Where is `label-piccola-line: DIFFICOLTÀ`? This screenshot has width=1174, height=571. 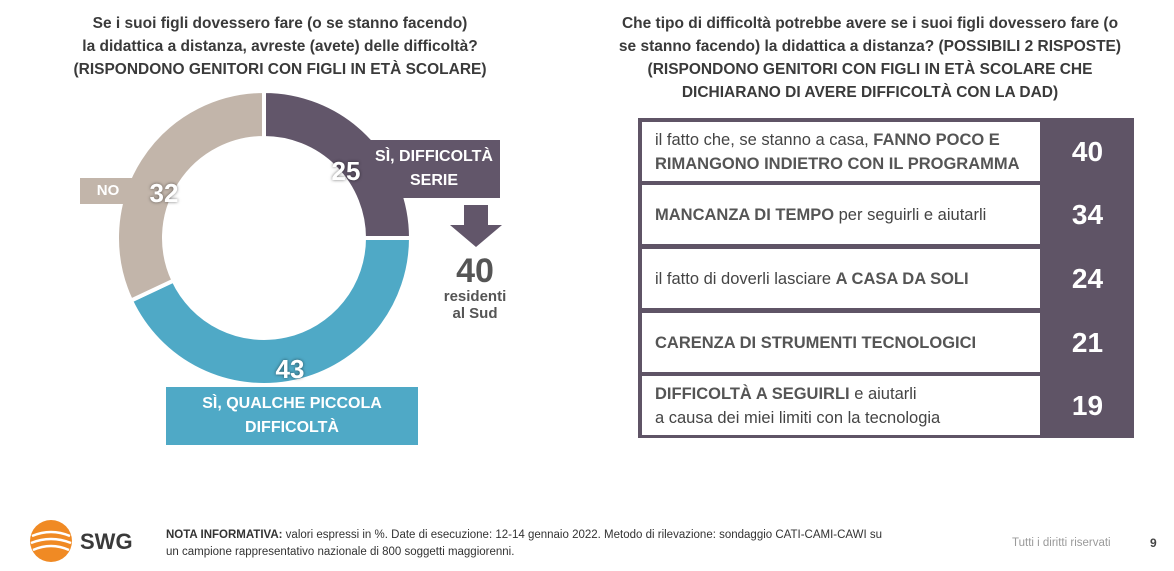 label-piccola-line: DIFFICOLTÀ is located at coordinates (292, 427).